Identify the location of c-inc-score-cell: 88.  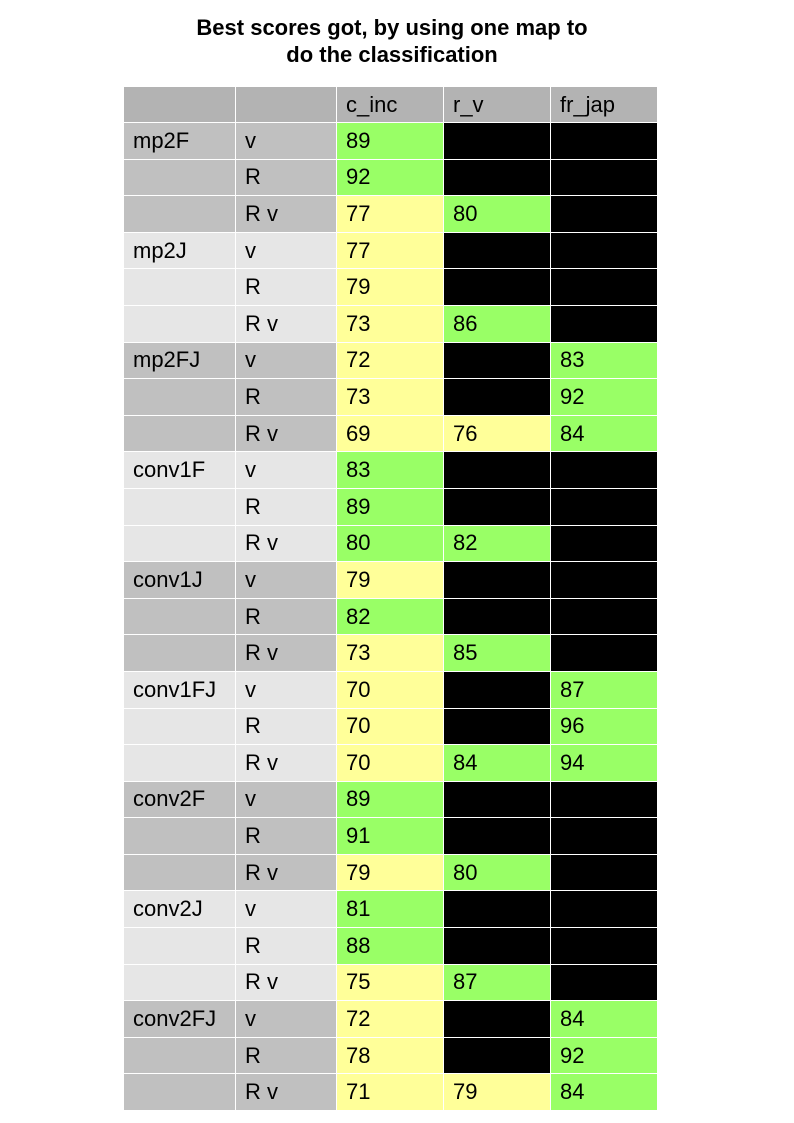
(390, 946).